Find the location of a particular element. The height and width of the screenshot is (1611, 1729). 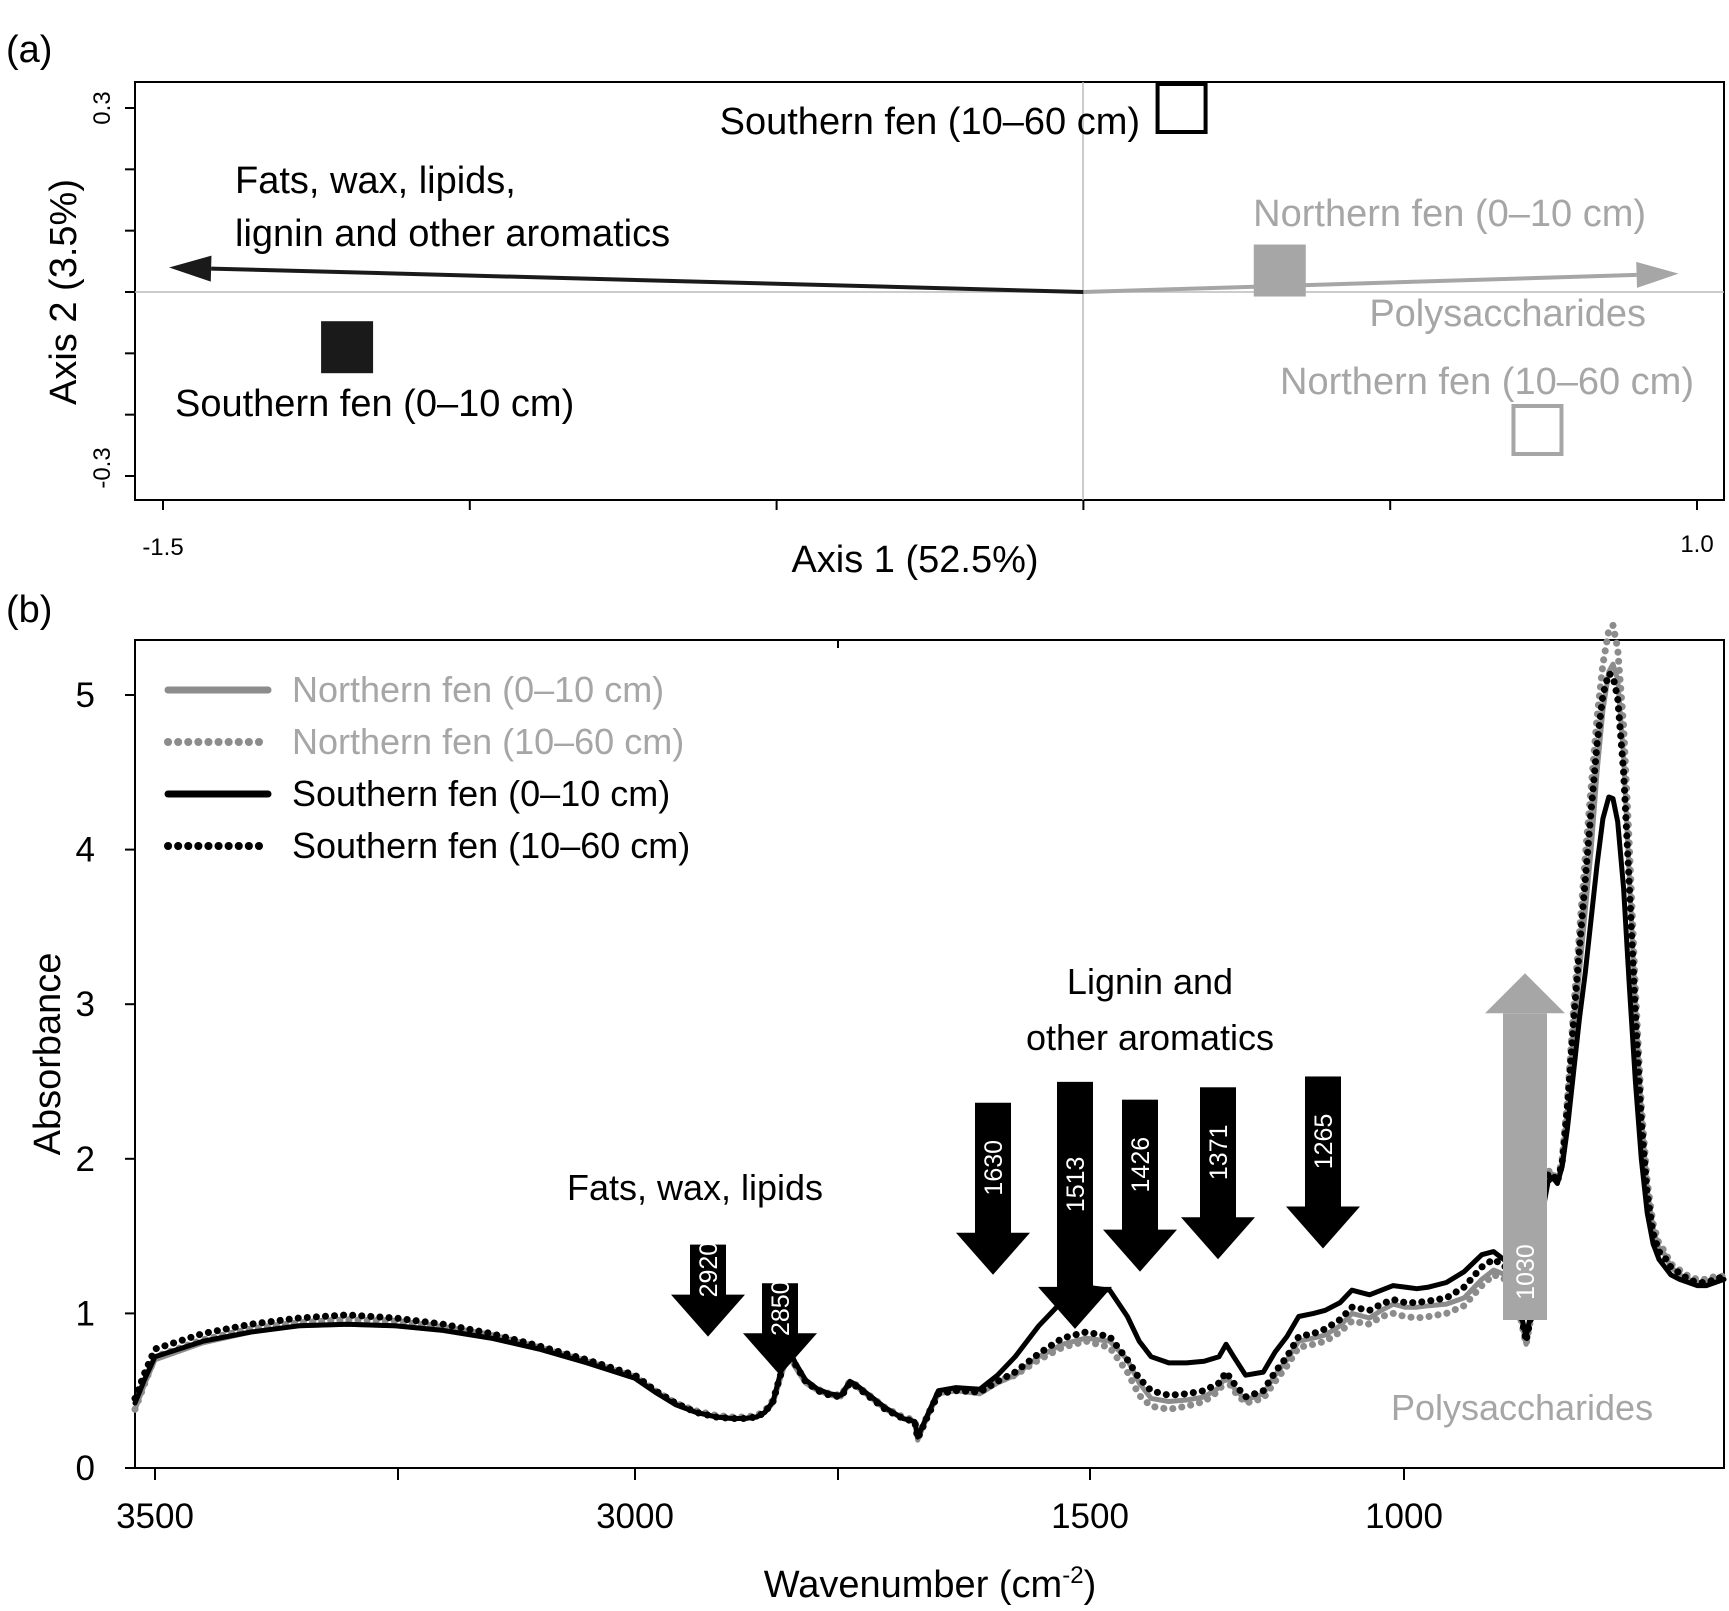

legend-label: Southern fen (0–10 cm) is located at coordinates (481, 793).